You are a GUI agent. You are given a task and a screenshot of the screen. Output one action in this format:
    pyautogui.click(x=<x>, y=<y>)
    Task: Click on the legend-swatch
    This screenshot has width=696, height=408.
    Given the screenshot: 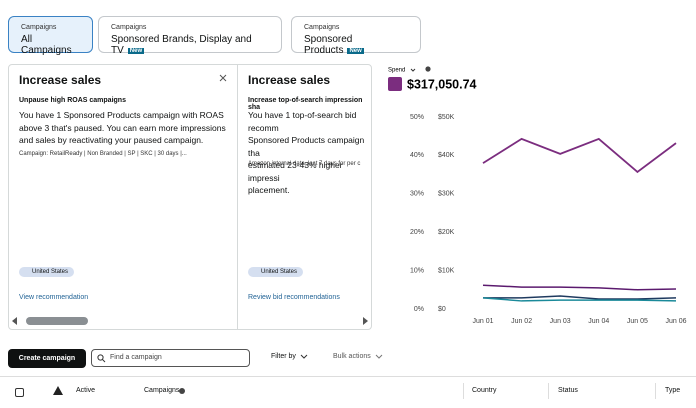 What is the action you would take?
    pyautogui.click(x=395, y=84)
    